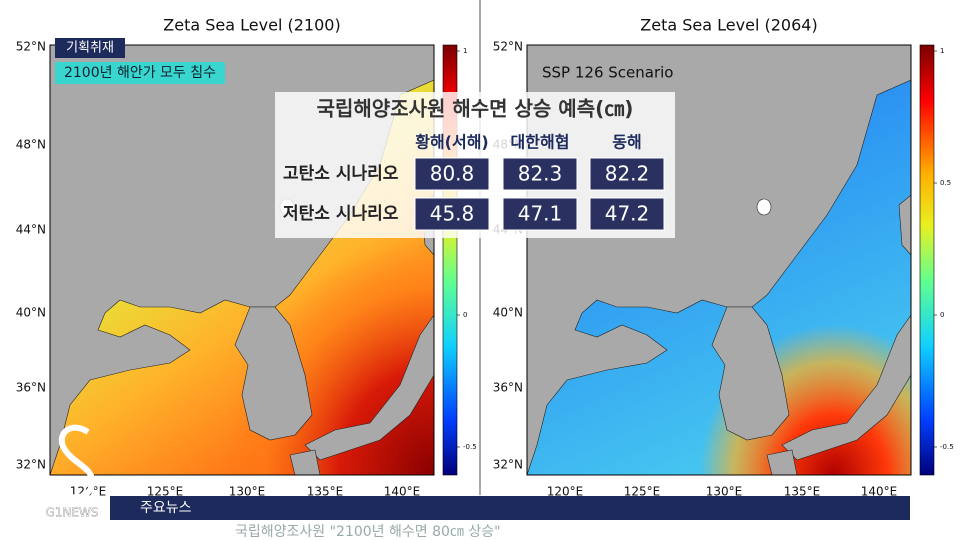 The image size is (960, 540). What do you see at coordinates (75, 462) in the screenshot?
I see `logo-mark` at bounding box center [75, 462].